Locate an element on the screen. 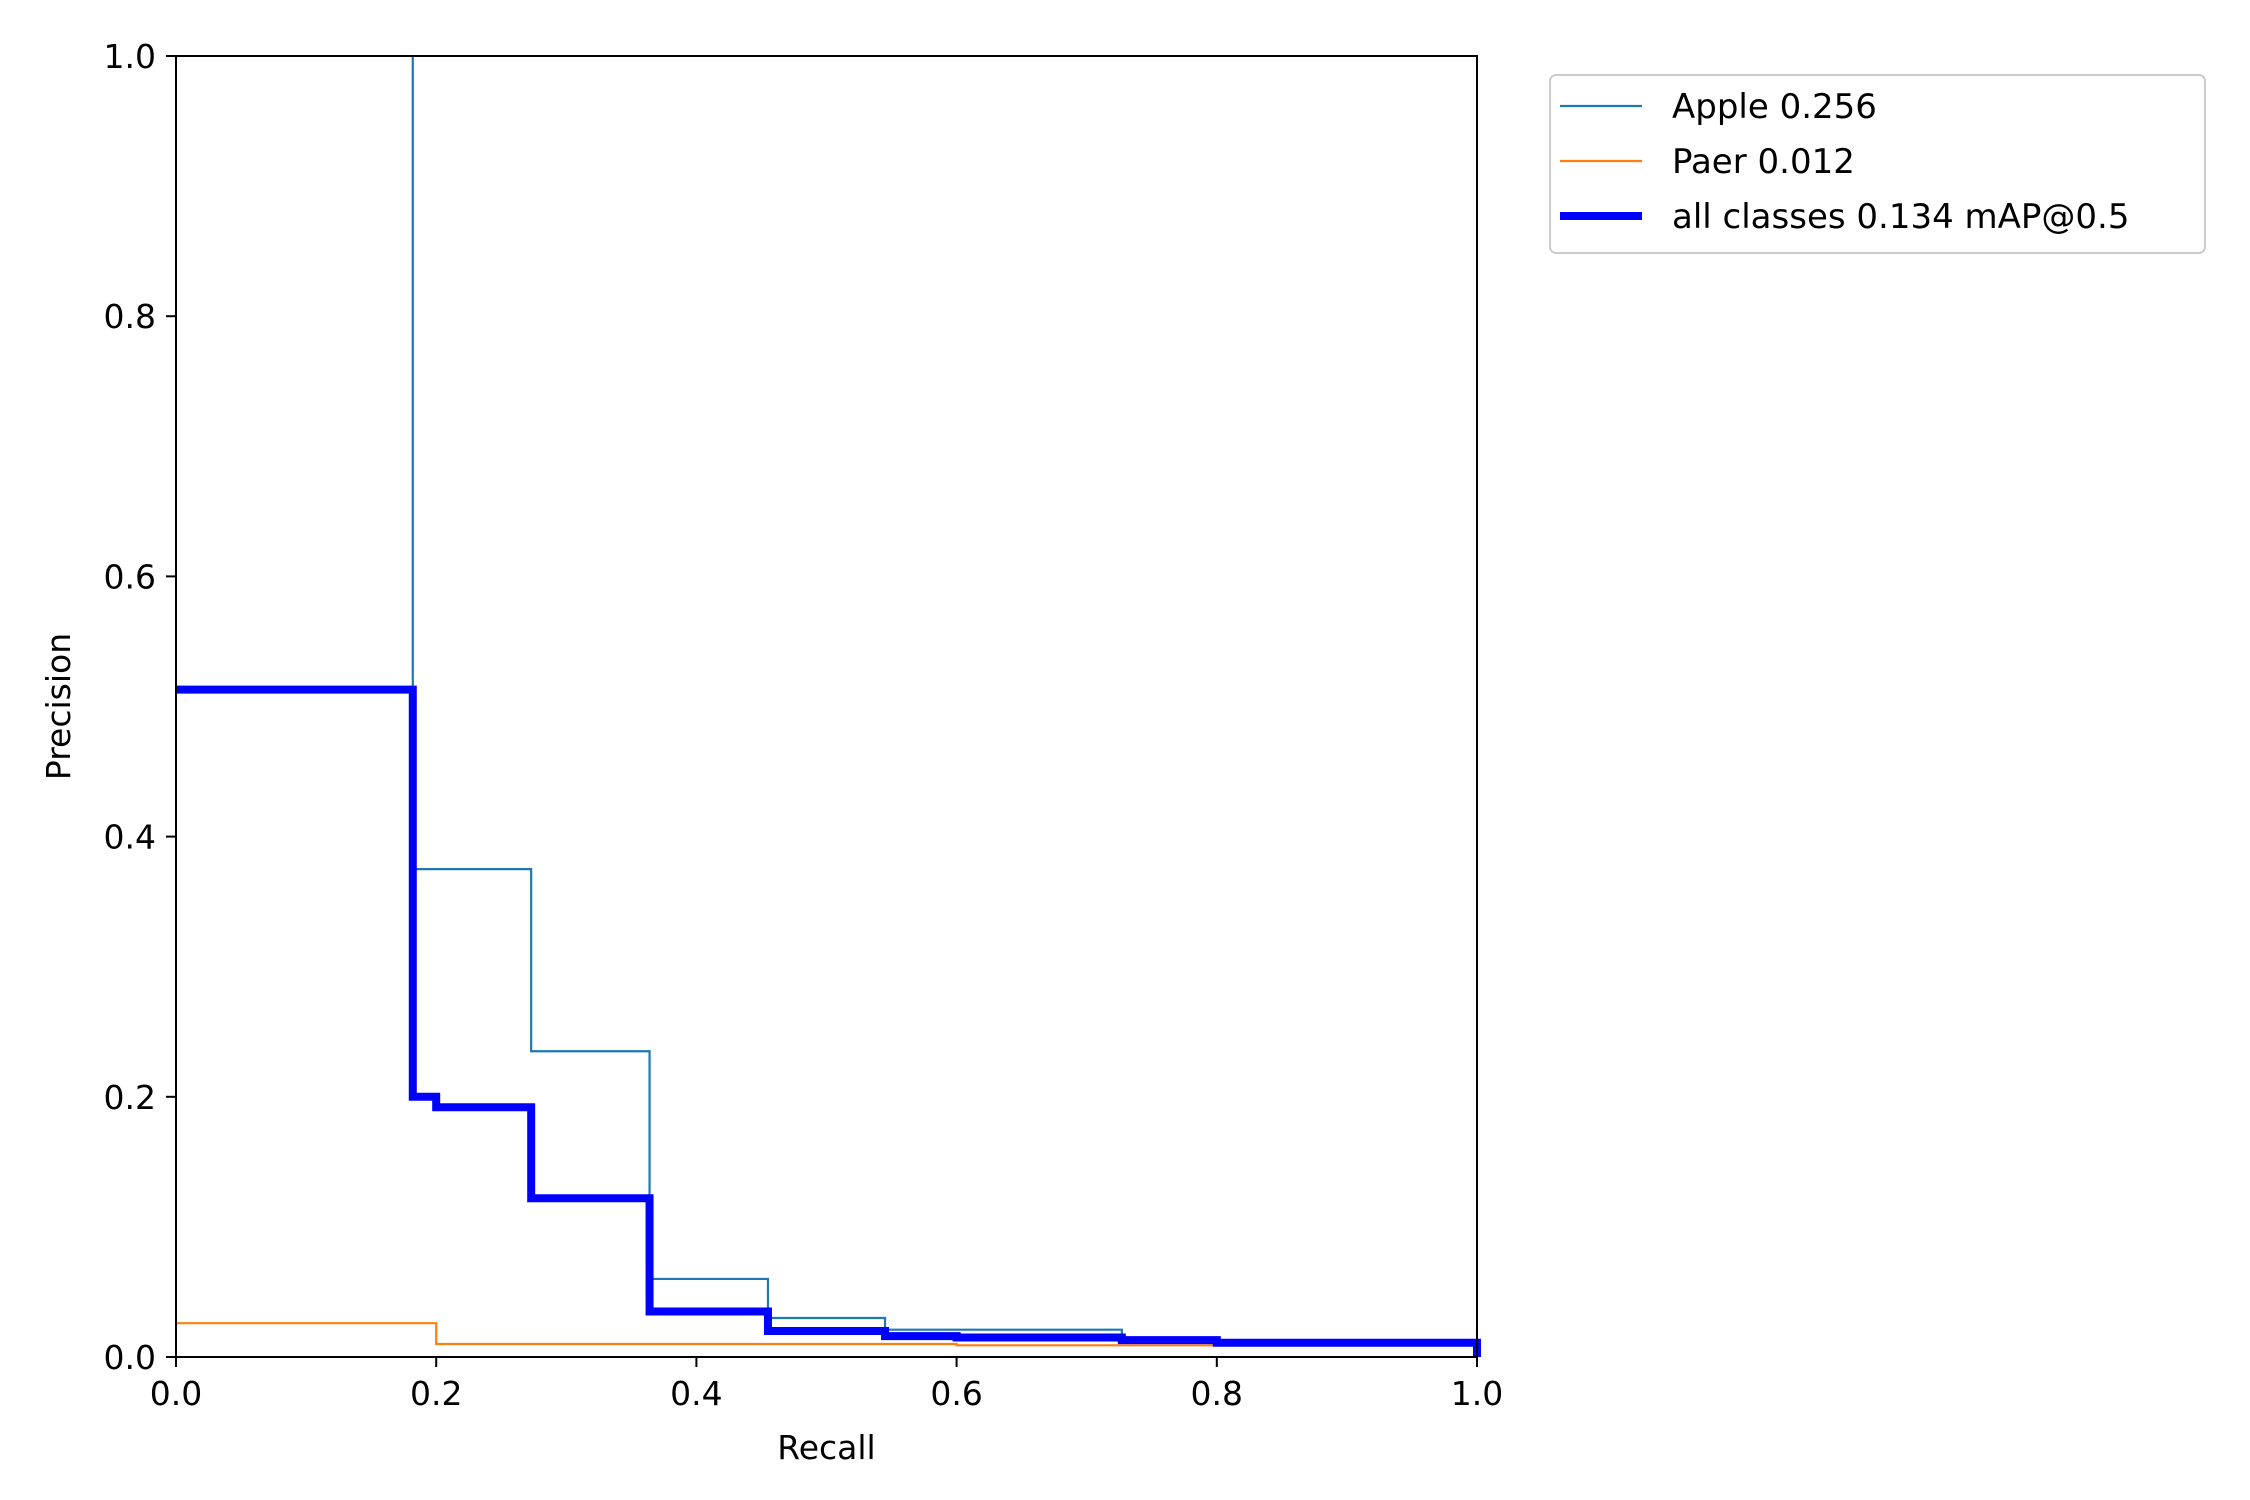  y-tick-label: 0.0 is located at coordinates (130, 1357).